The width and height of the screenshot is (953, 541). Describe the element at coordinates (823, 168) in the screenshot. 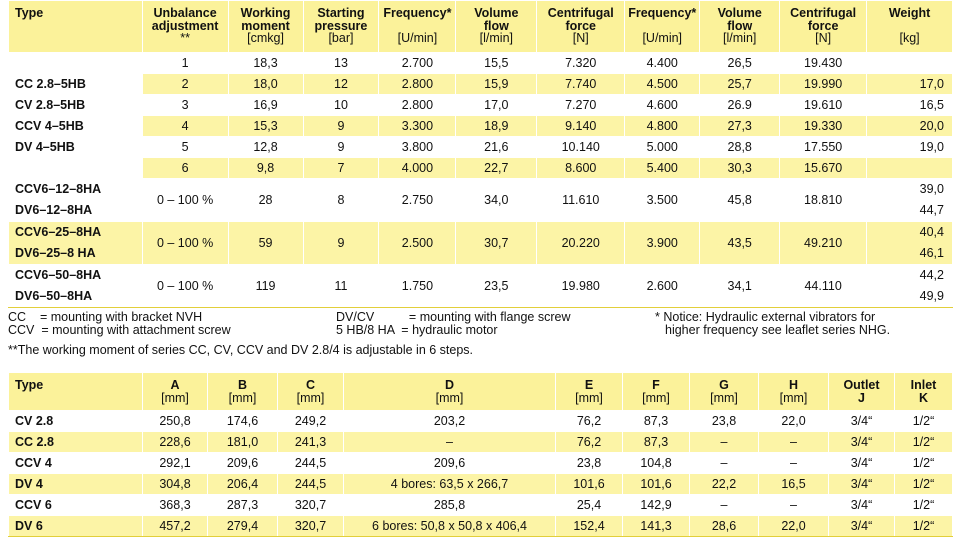

I see `cell: 15.670` at that location.